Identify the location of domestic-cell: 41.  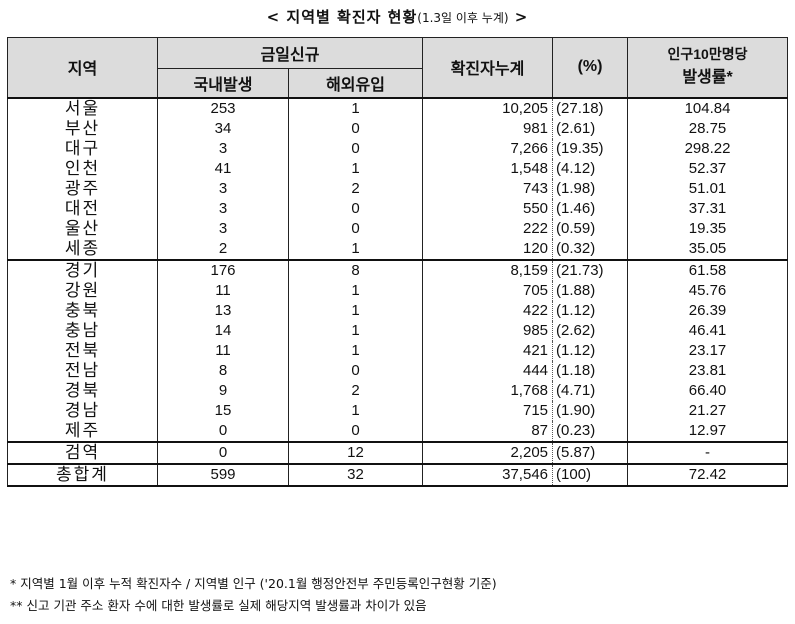
(223, 168).